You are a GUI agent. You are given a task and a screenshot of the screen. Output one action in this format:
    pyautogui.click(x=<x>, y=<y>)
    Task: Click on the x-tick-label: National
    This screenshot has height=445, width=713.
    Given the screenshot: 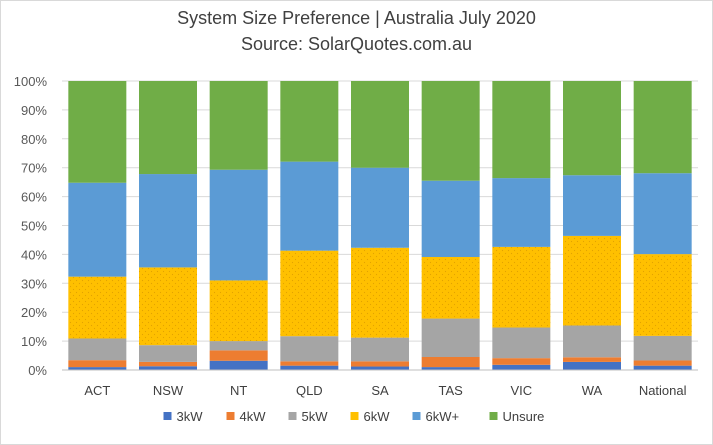 What is the action you would take?
    pyautogui.click(x=663, y=390)
    